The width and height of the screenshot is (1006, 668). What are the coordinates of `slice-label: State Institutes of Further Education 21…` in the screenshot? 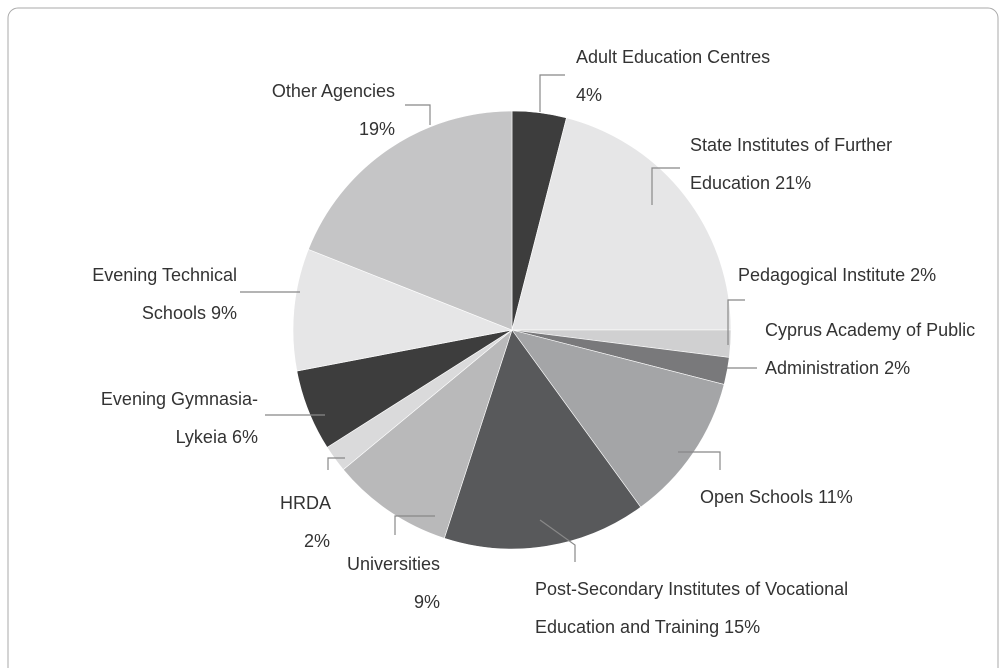 It's located at (820, 164).